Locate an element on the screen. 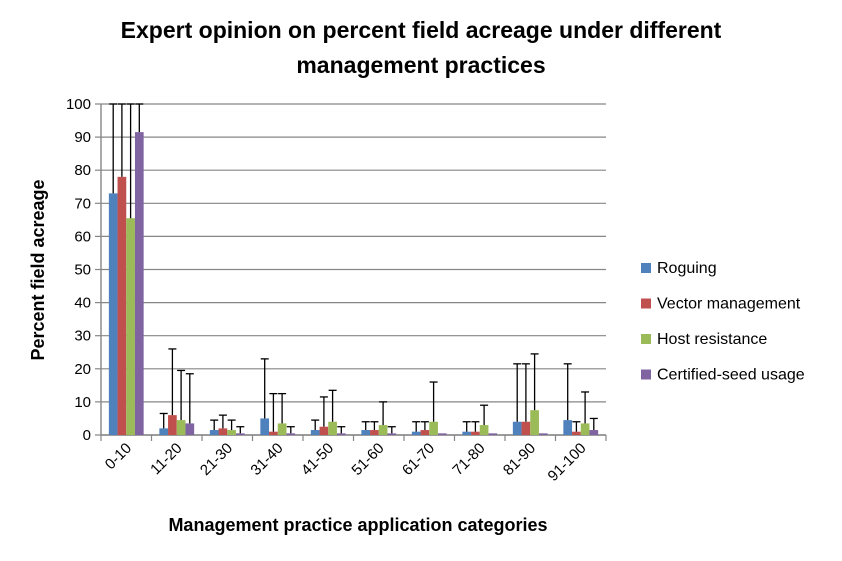  x-tick-label: 31-40 is located at coordinates (266, 459).